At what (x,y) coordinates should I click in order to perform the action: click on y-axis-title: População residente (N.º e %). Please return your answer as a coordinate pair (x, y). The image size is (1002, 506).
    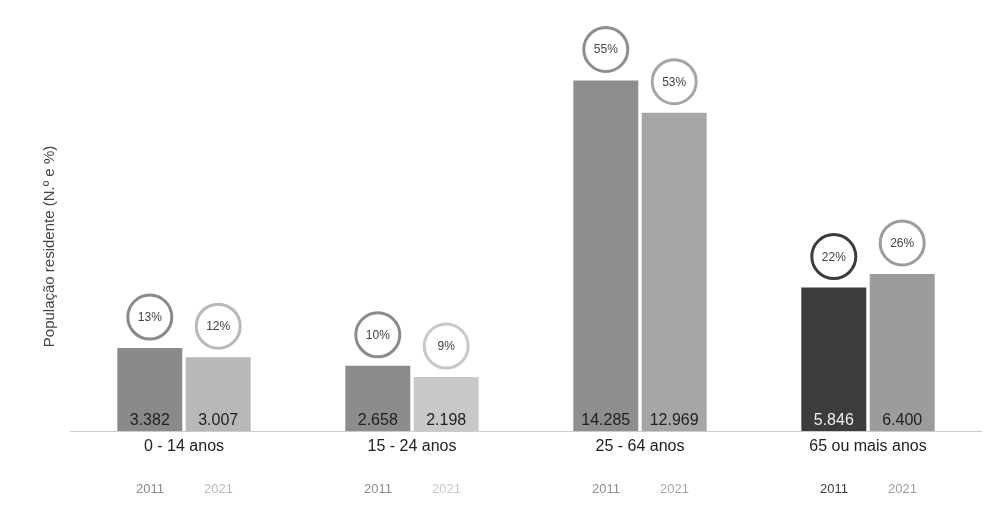
    Looking at the image, I should click on (49, 246).